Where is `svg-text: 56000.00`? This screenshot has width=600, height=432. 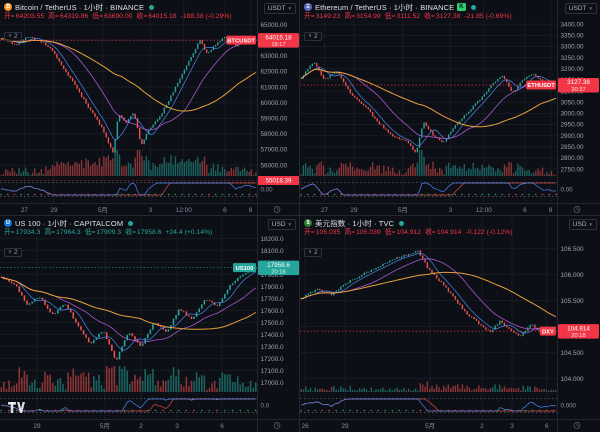 svg-text: 56000.00 is located at coordinates (274, 165).